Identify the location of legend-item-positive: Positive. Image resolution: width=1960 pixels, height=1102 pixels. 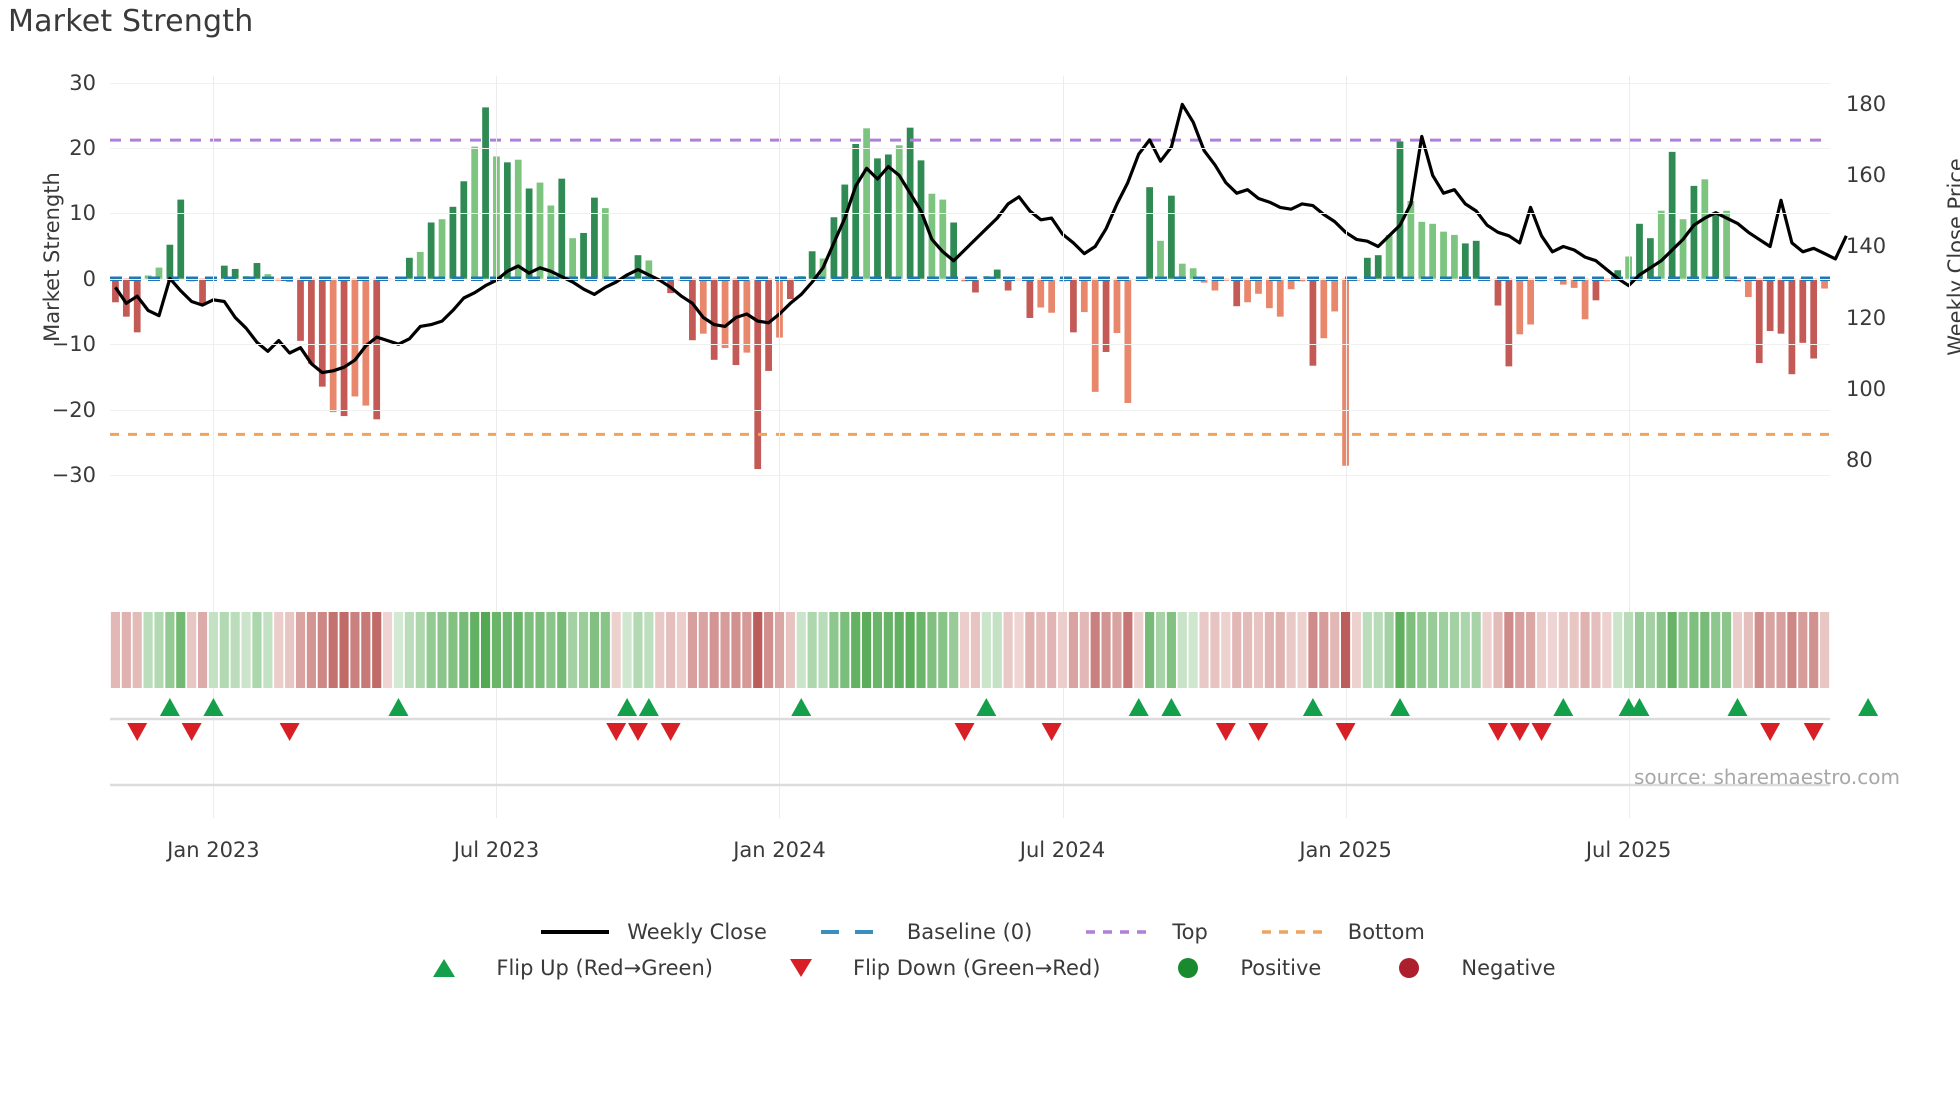
(1234, 968).